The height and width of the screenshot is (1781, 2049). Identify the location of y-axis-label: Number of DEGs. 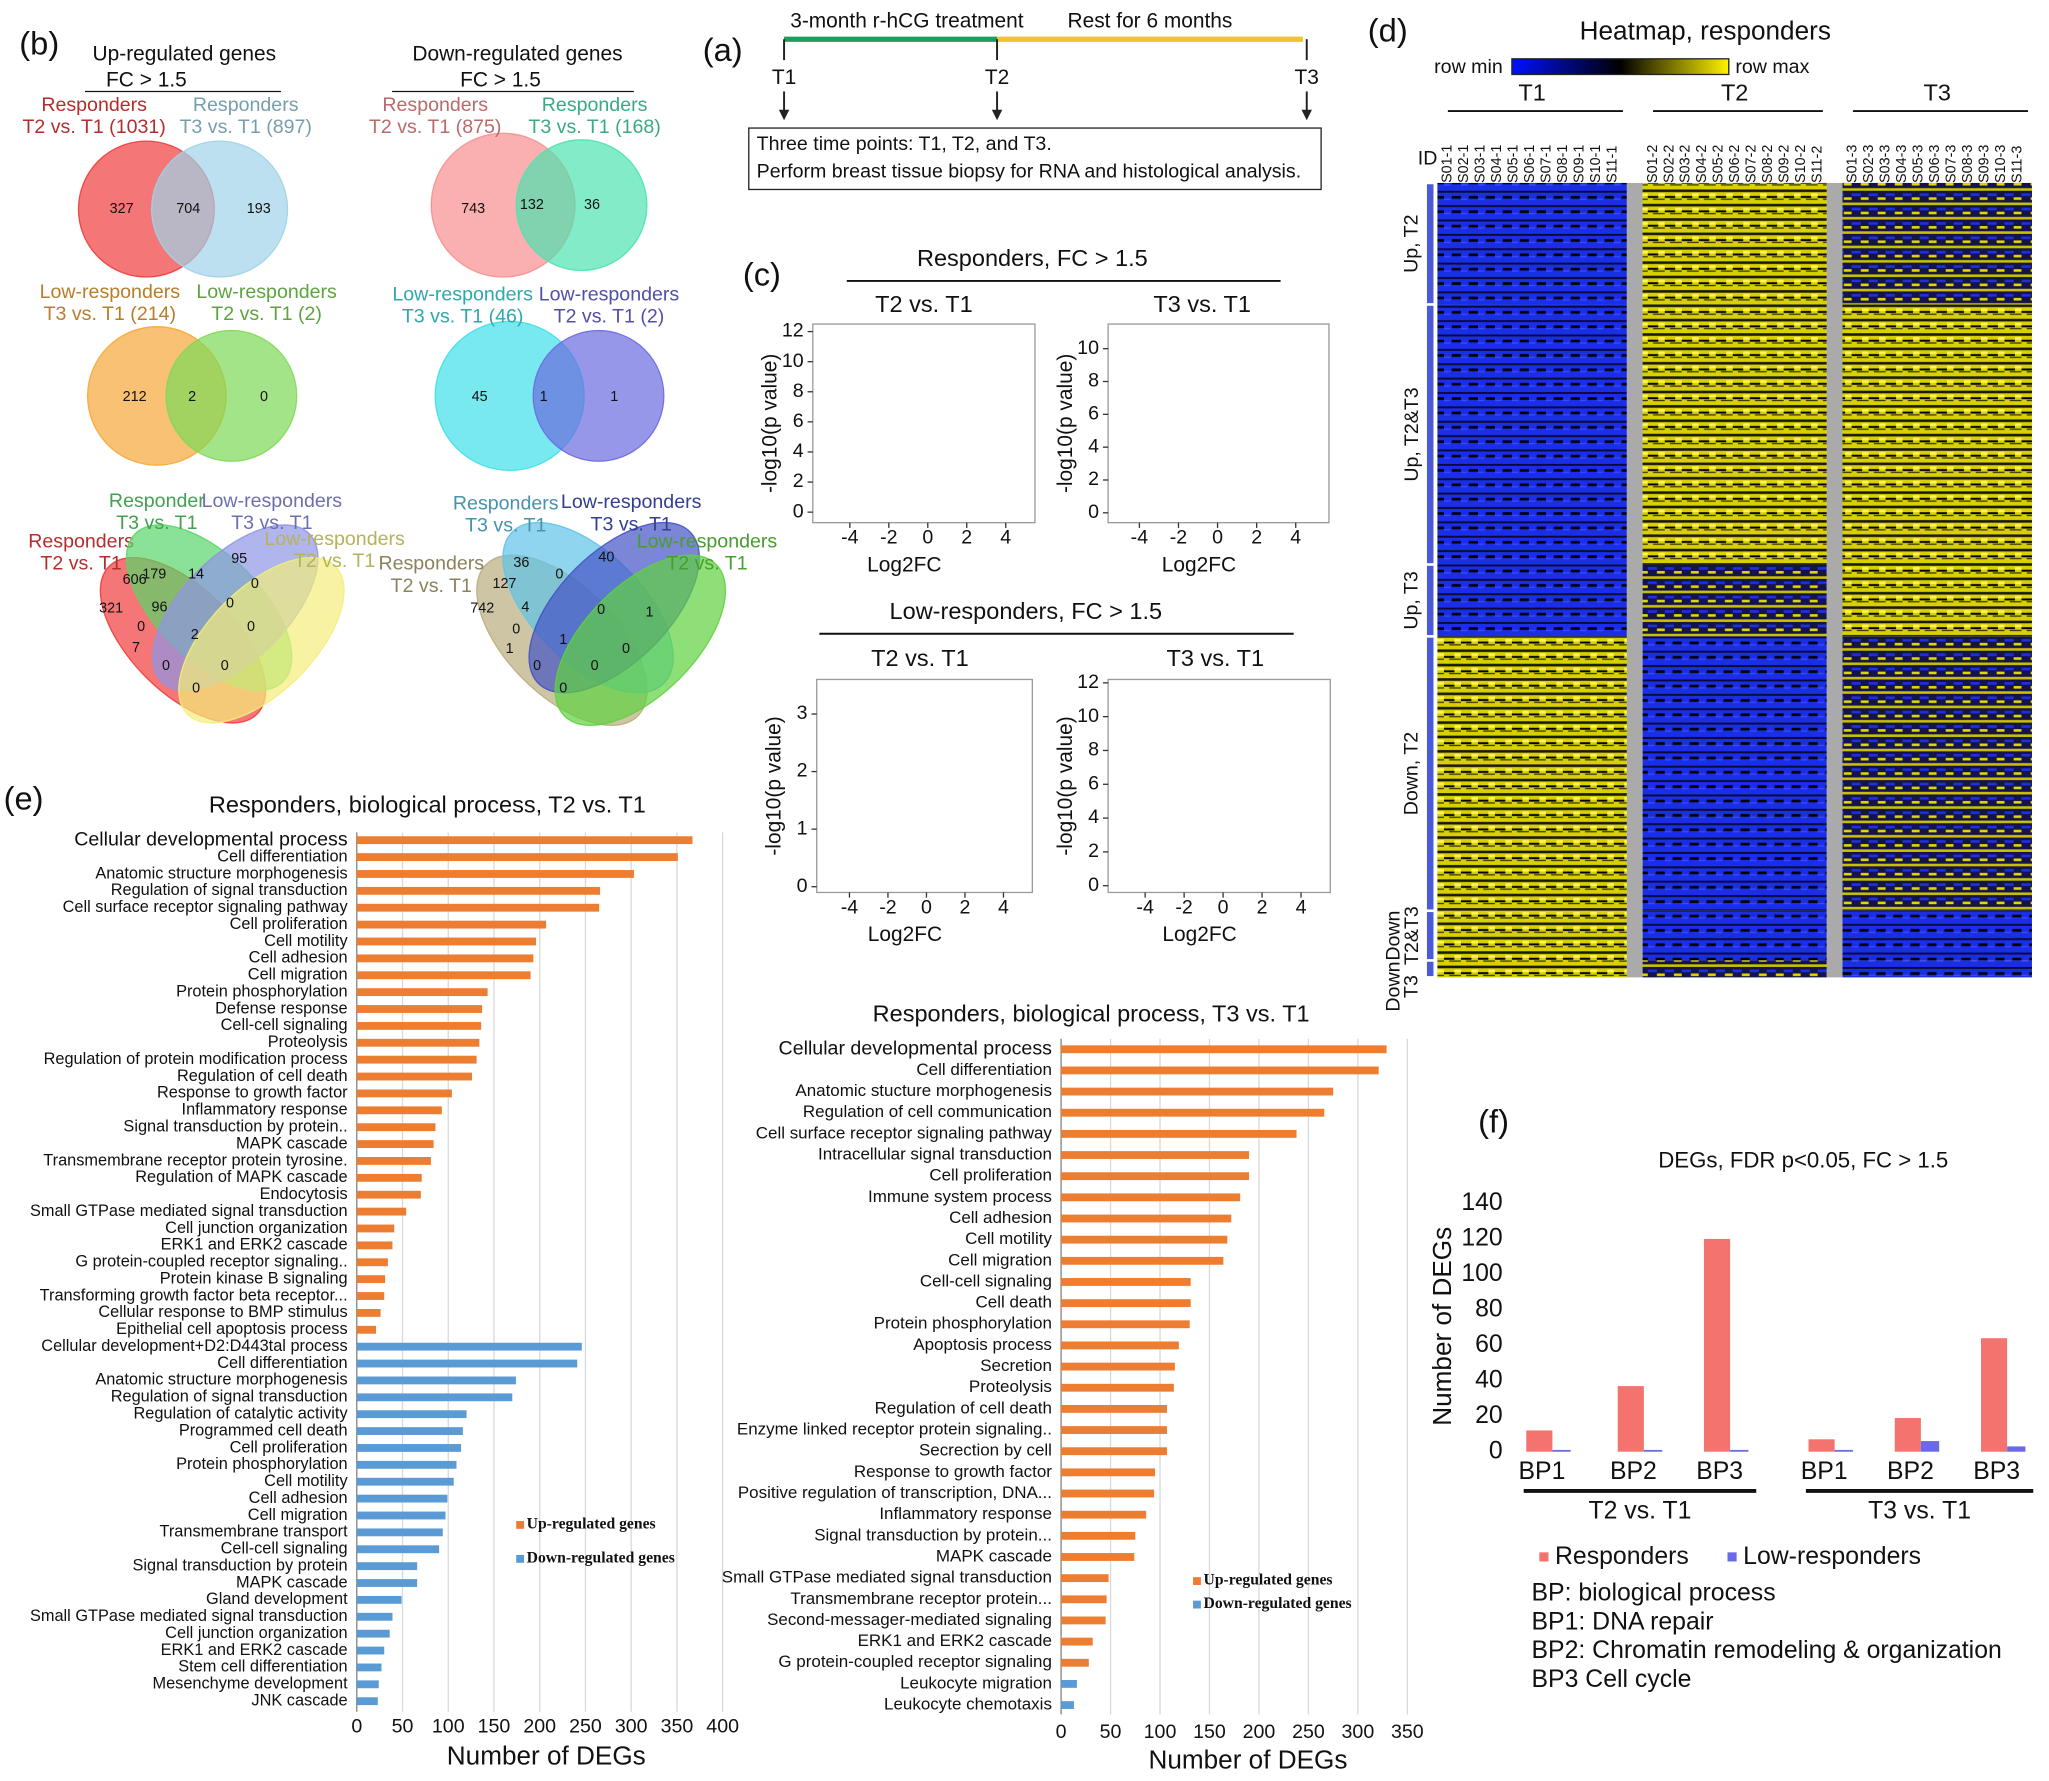
(1442, 1326).